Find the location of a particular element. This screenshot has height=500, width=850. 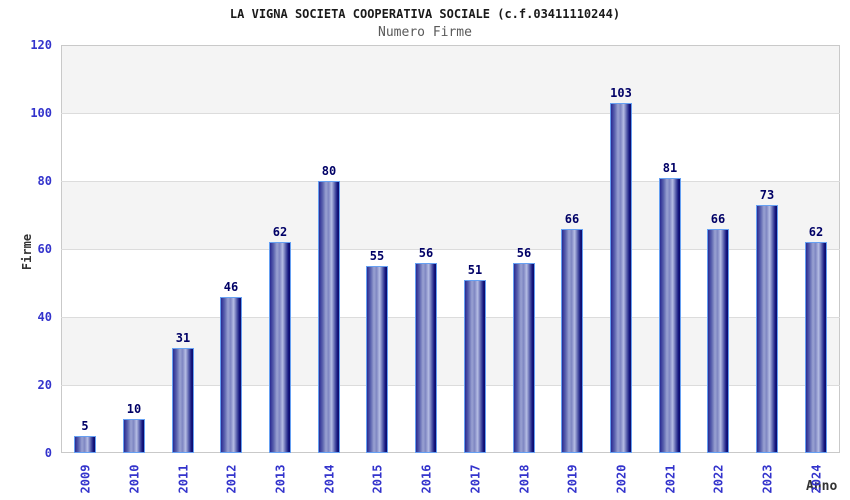

x-axis-tick-label: 2013 is located at coordinates (280, 479).